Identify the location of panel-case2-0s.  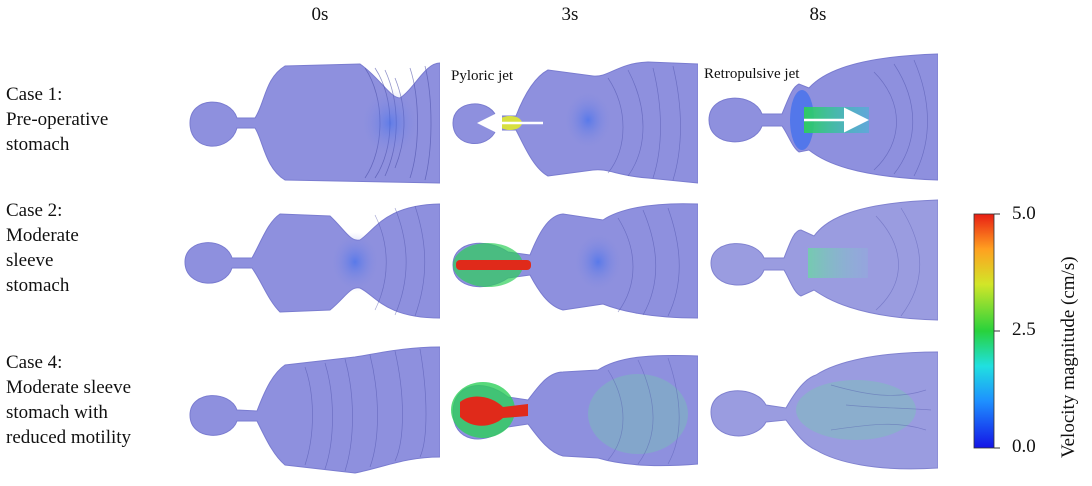
(312, 261).